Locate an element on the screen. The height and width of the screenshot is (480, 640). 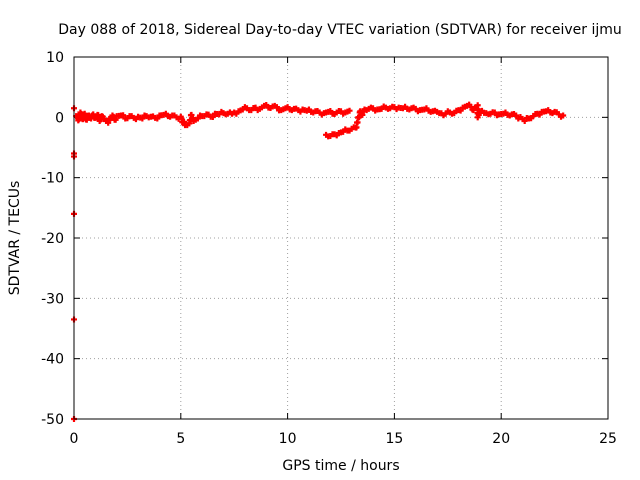
y-tick-label: -20 is located at coordinates (52, 239).